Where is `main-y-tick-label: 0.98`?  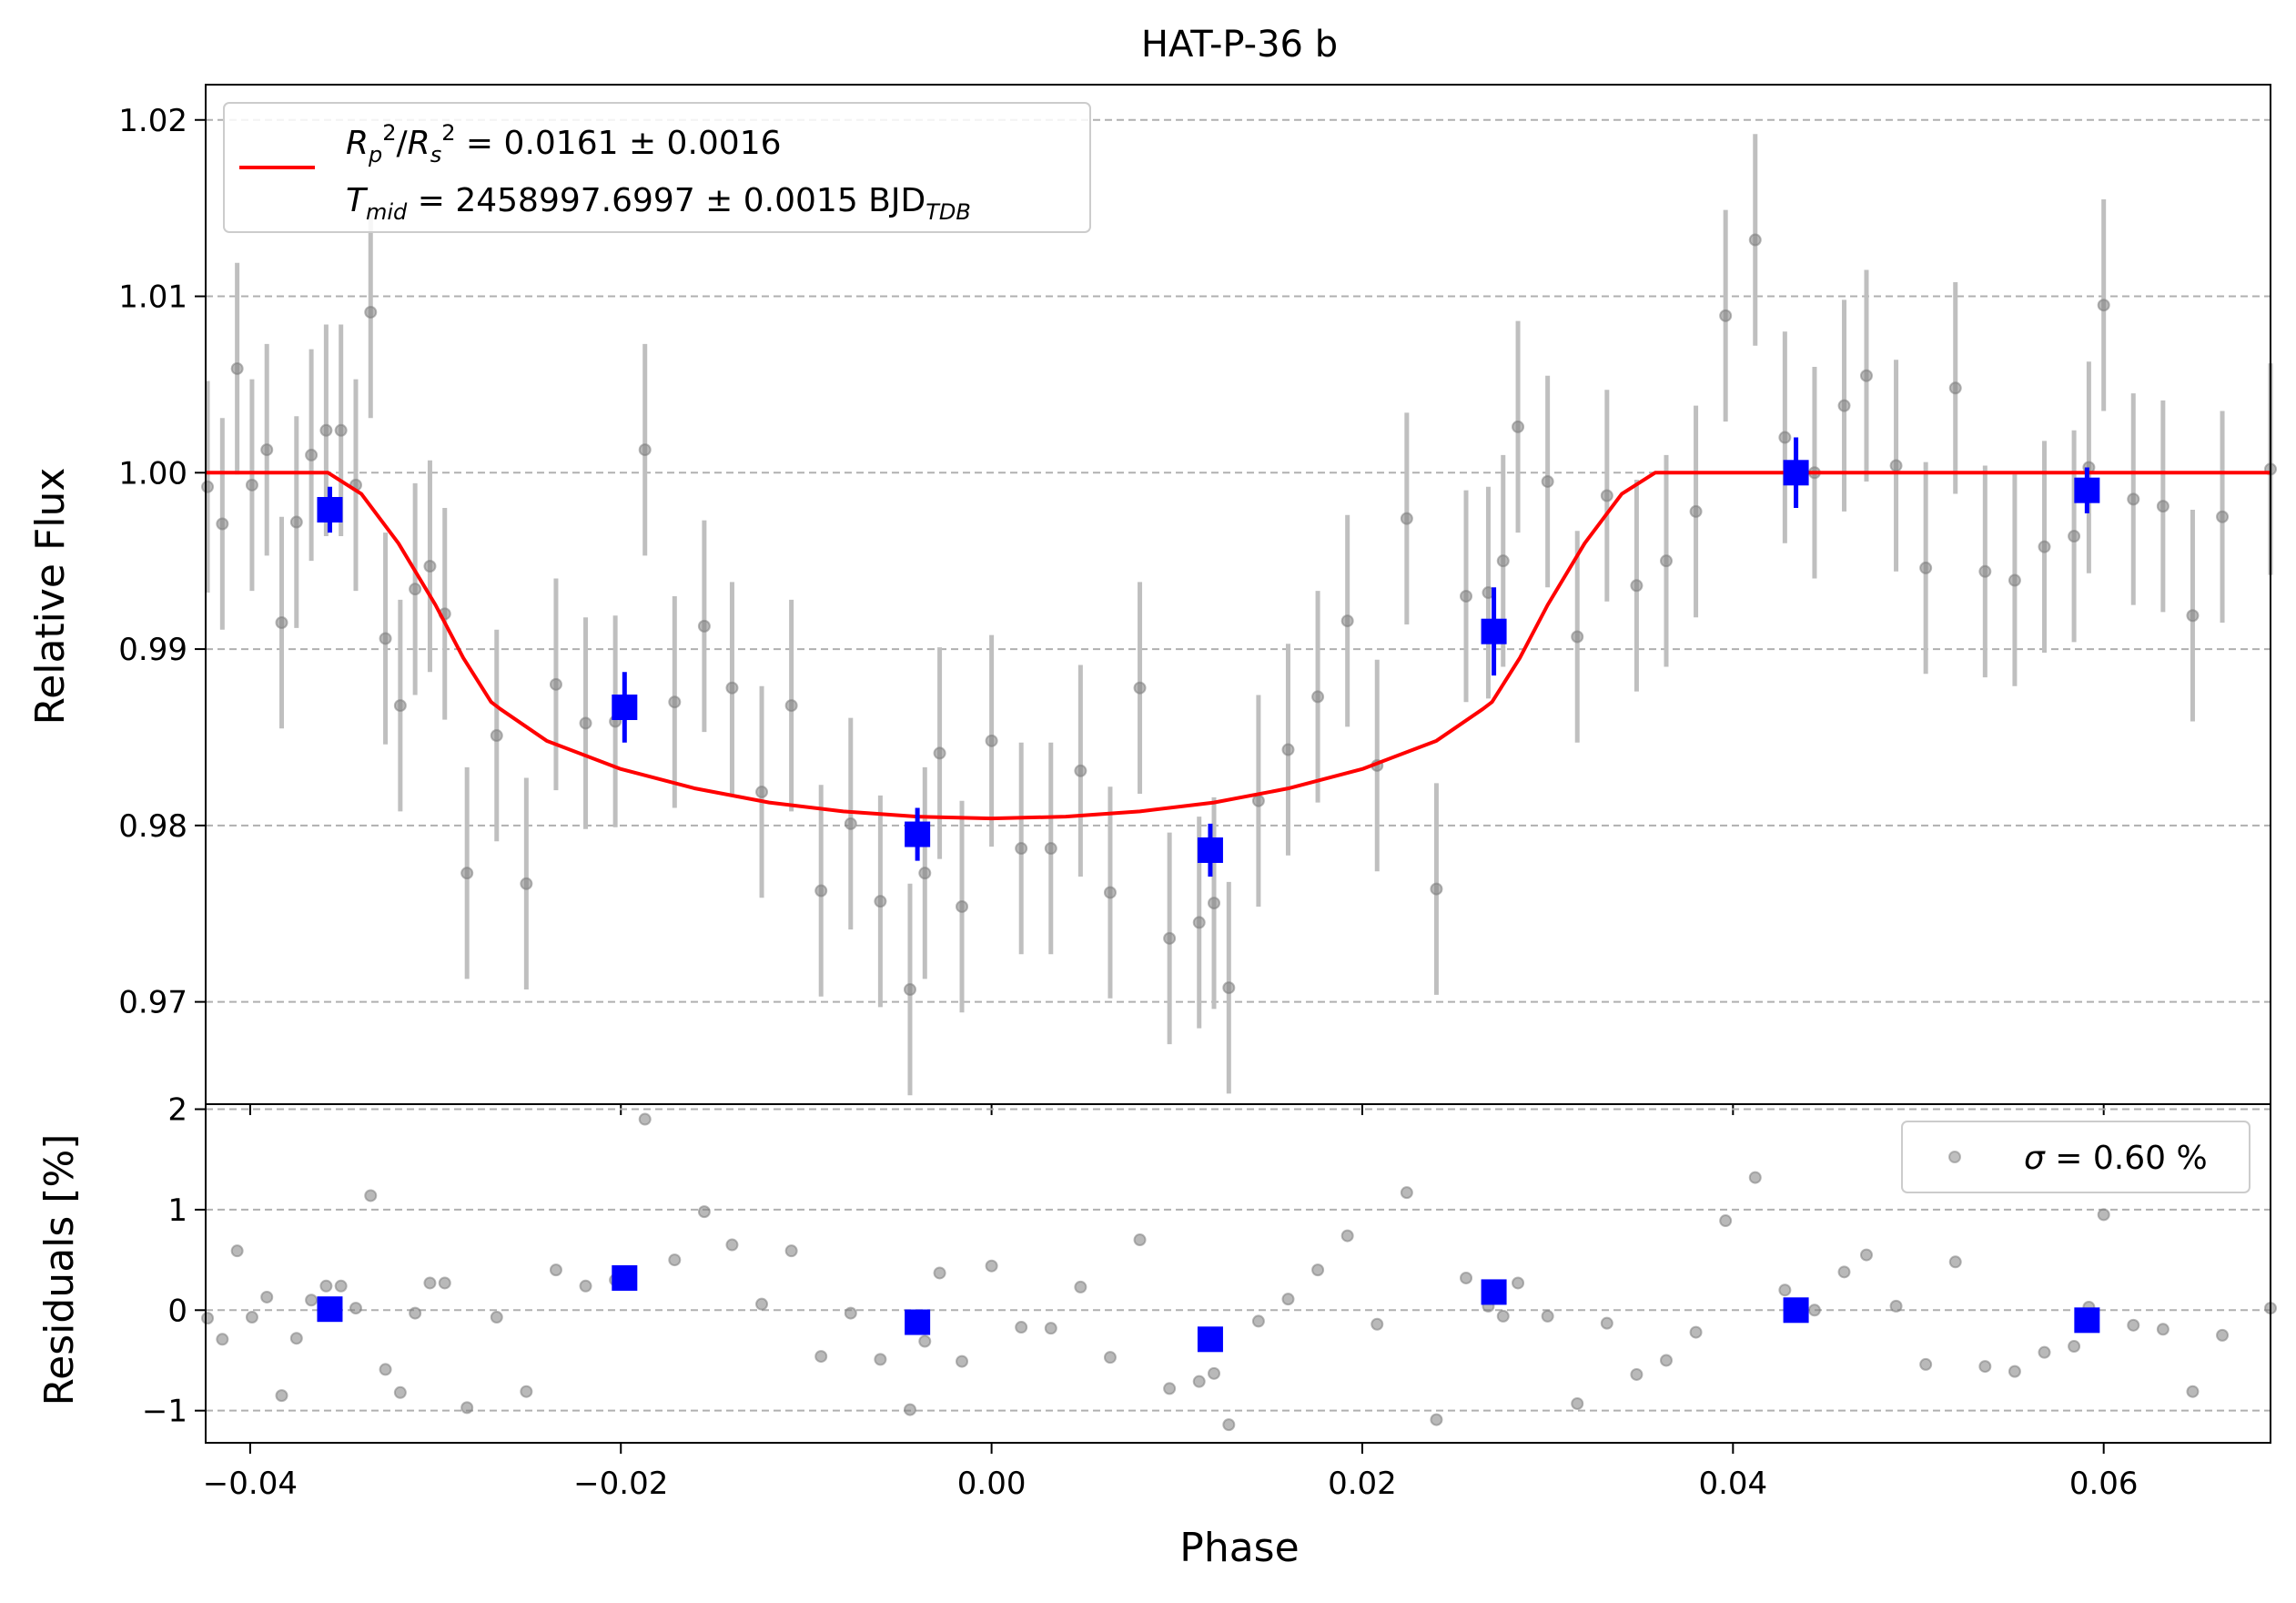
main-y-tick-label: 0.98 is located at coordinates (153, 826).